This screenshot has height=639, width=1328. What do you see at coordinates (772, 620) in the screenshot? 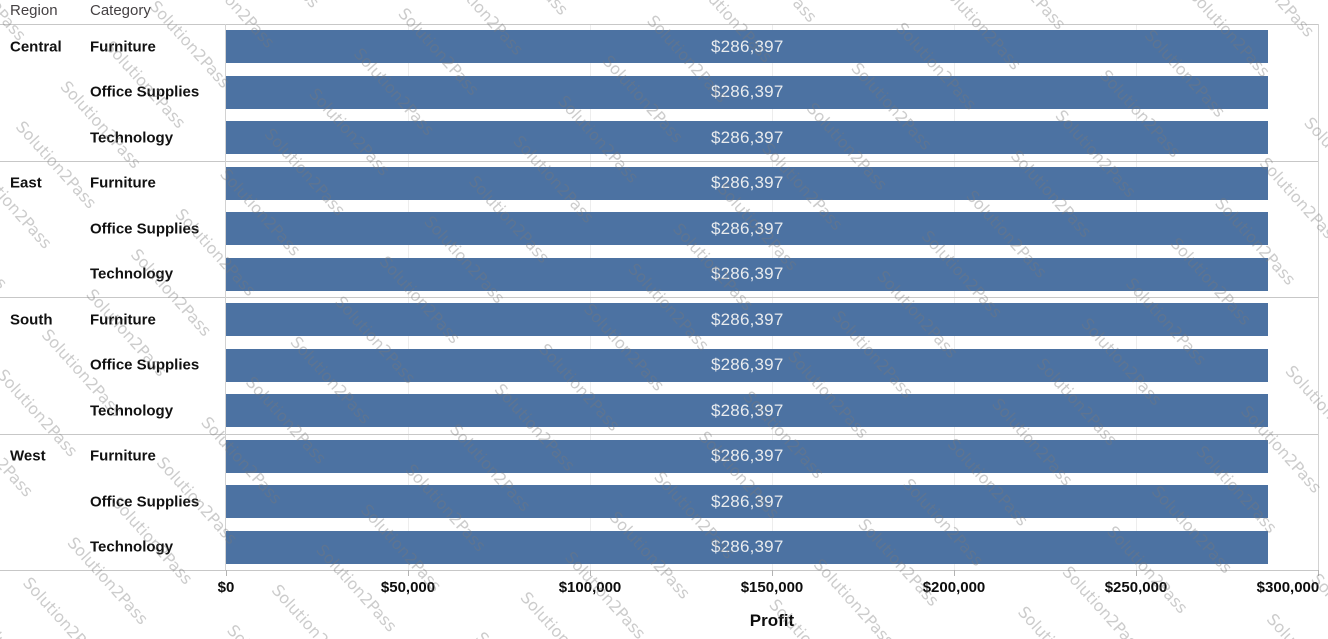
I see `axis-title-profit: Profit` at bounding box center [772, 620].